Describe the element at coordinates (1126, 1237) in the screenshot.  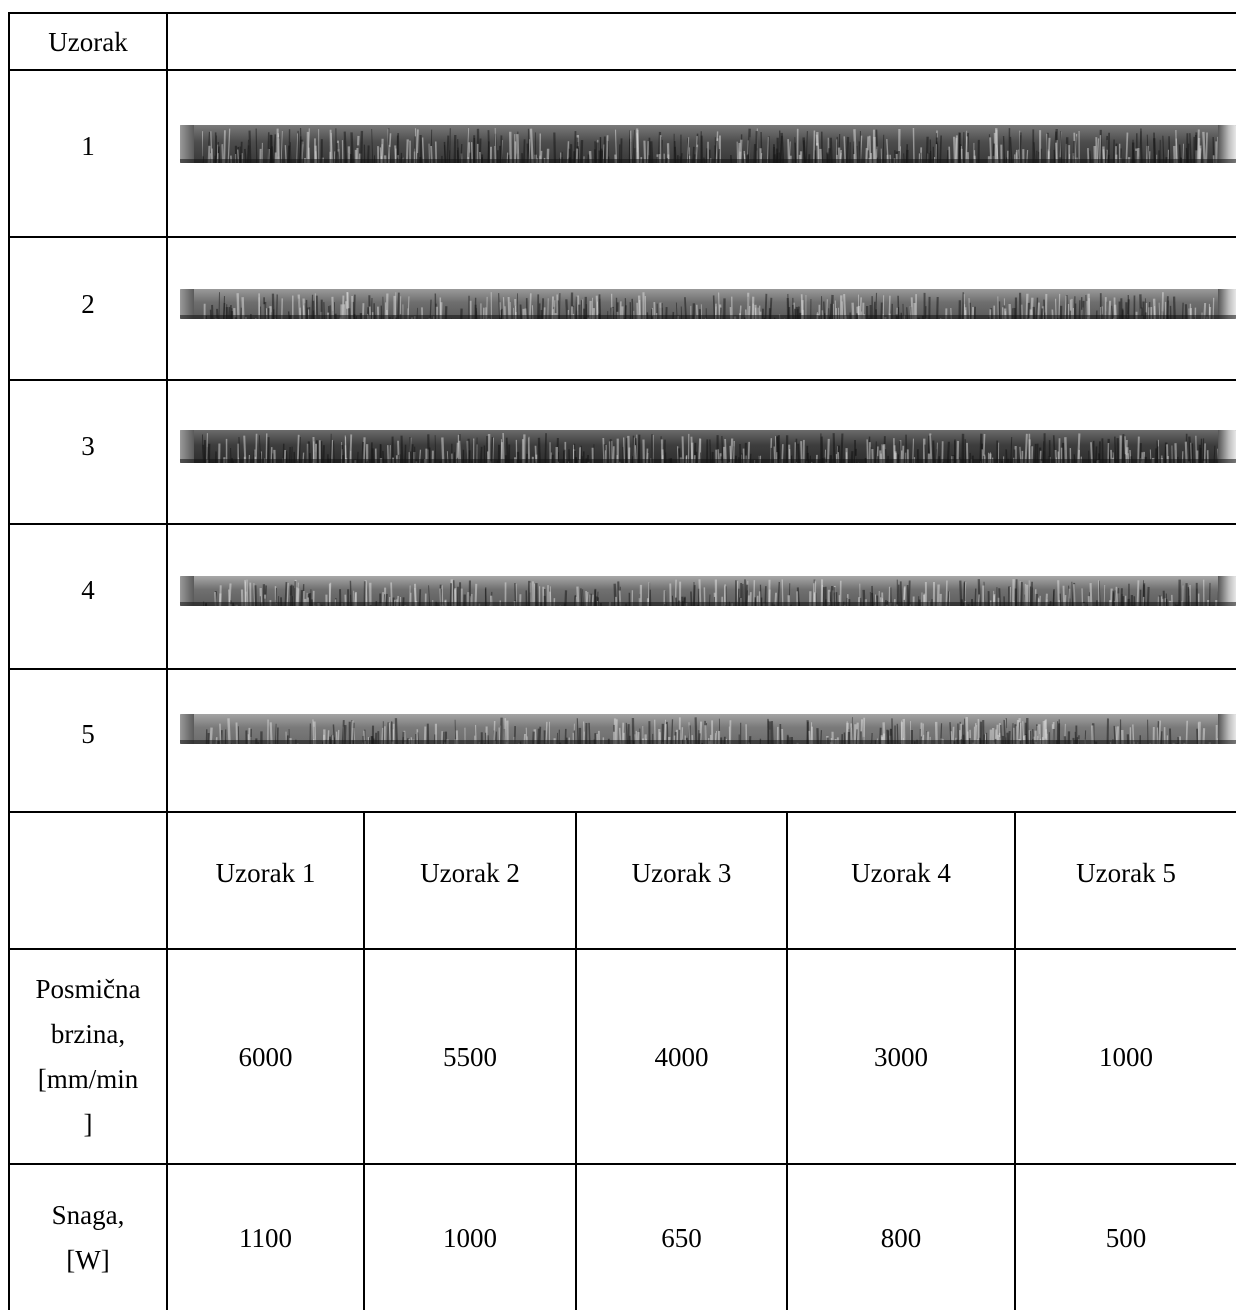
I see `table-cell: 500` at that location.